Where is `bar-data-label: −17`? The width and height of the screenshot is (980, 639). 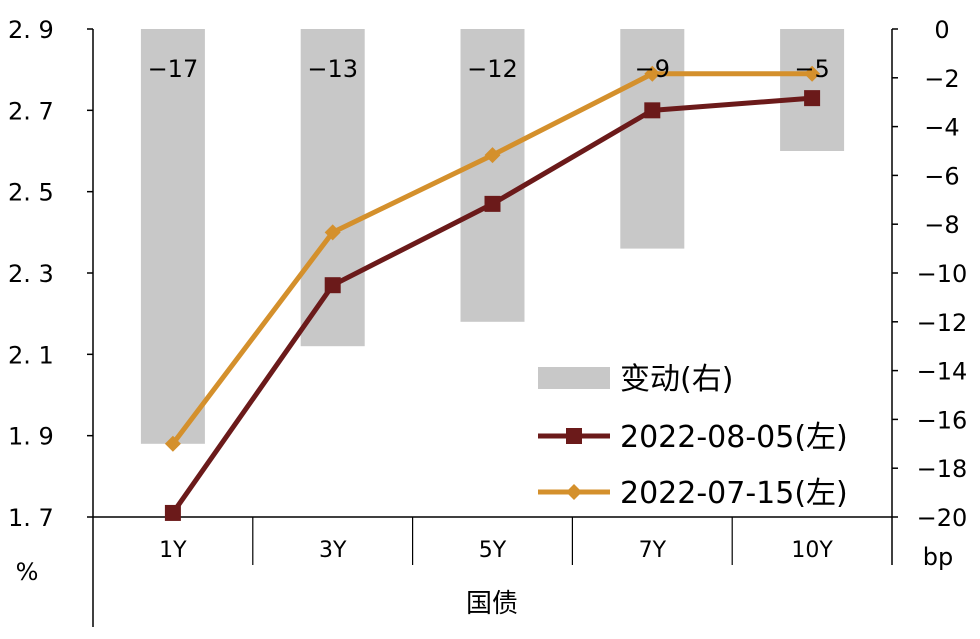 bar-data-label: −17 is located at coordinates (173, 69).